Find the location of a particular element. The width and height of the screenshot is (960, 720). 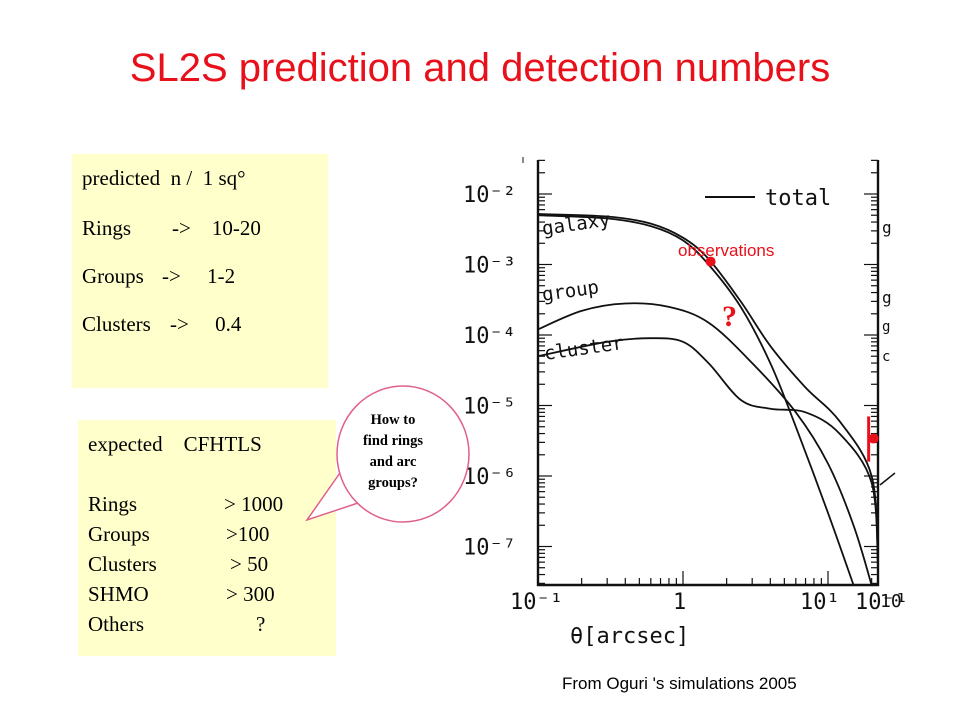

speech-bubble-body is located at coordinates (403, 454).